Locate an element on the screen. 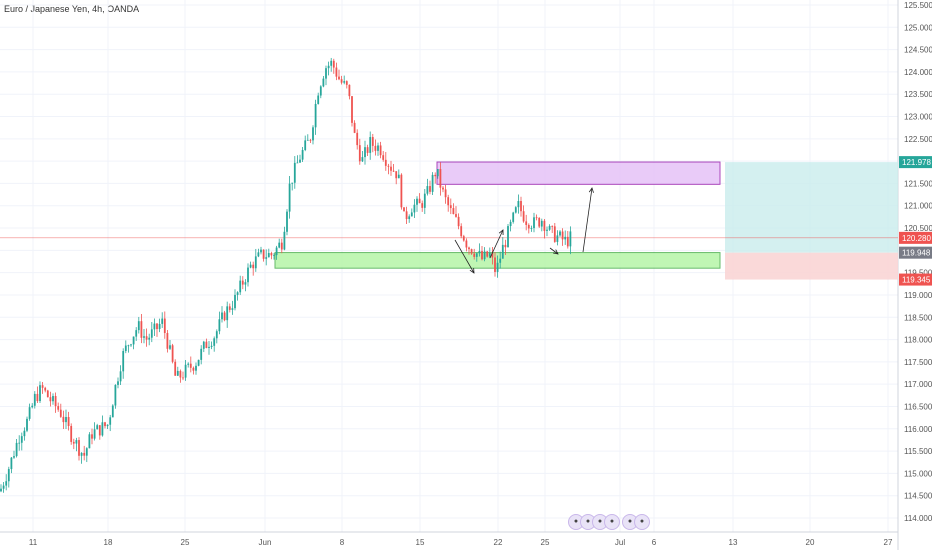 The height and width of the screenshot is (550, 932). supply-zone is located at coordinates (578, 173).